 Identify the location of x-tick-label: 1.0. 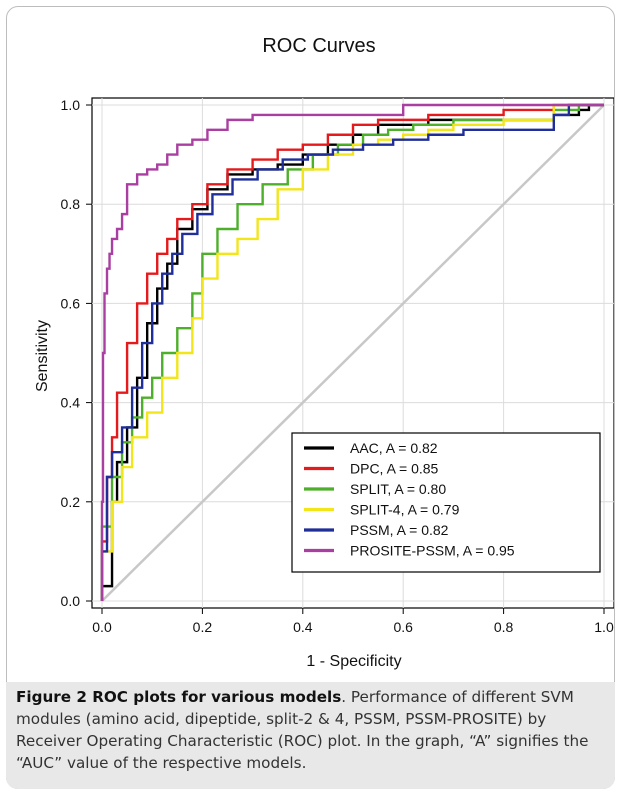
(604, 627).